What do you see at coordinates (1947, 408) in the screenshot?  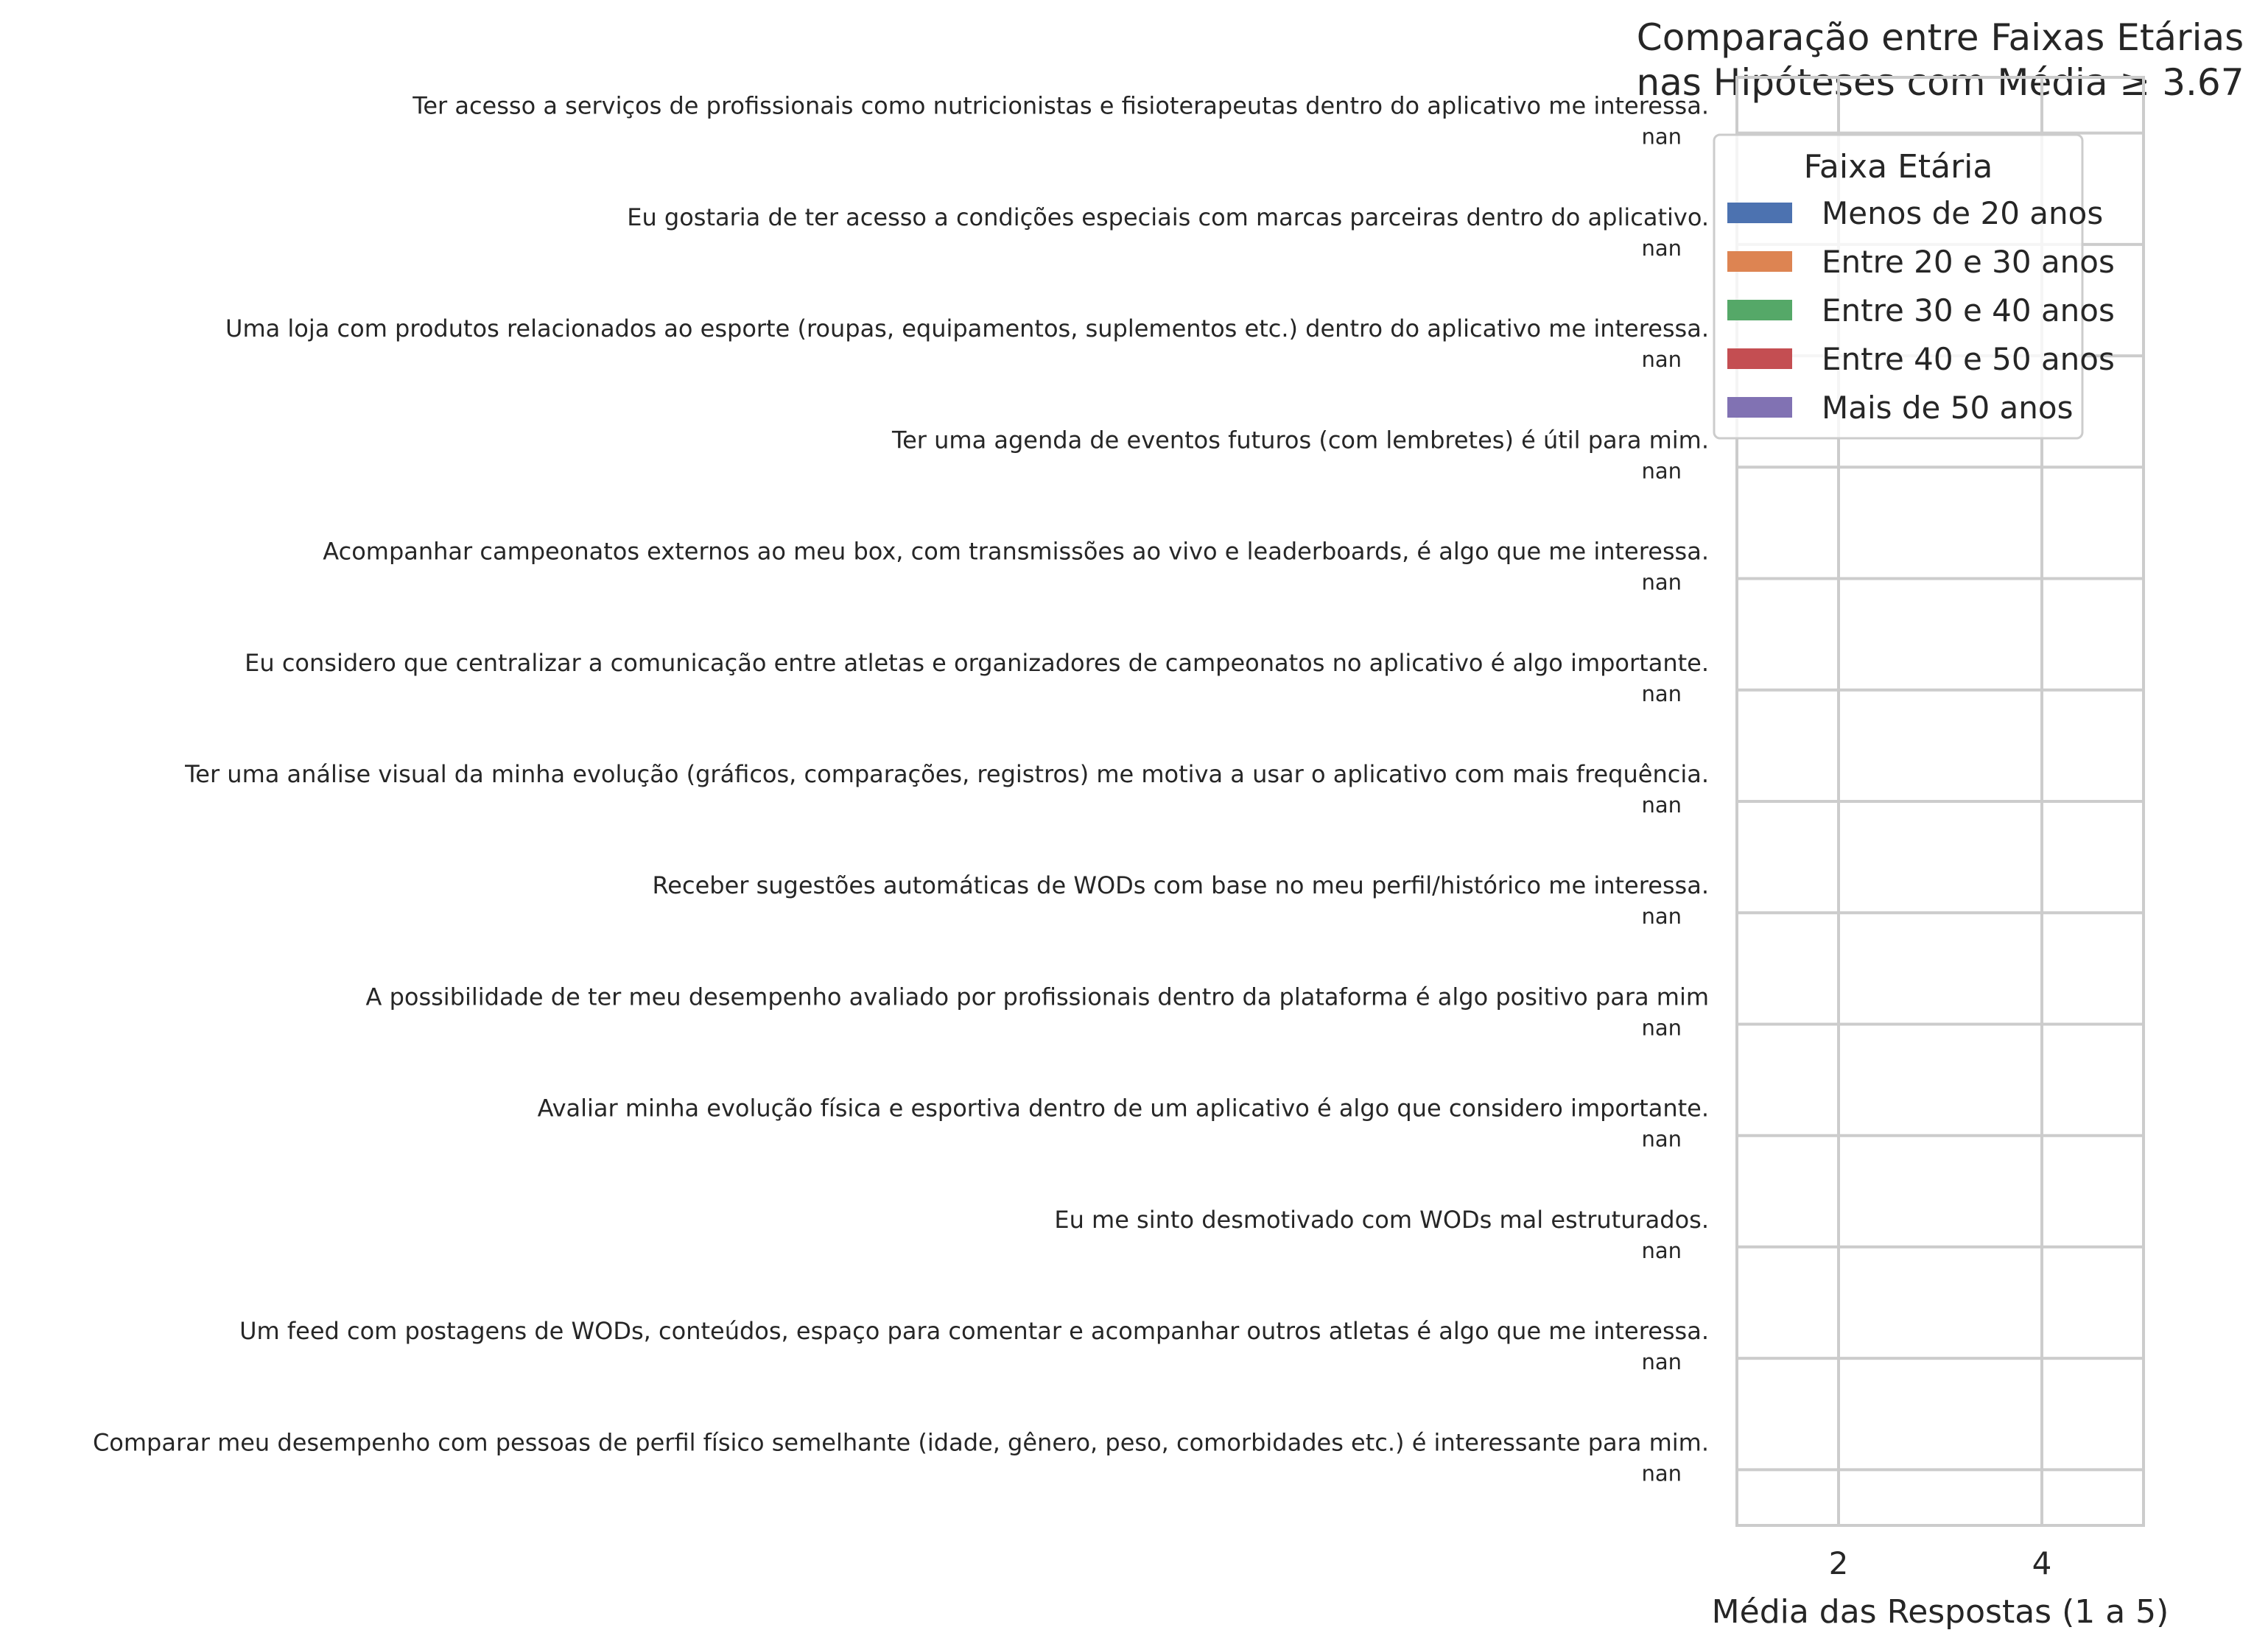 I see `legend-entry-label: Mais de 50 anos` at bounding box center [1947, 408].